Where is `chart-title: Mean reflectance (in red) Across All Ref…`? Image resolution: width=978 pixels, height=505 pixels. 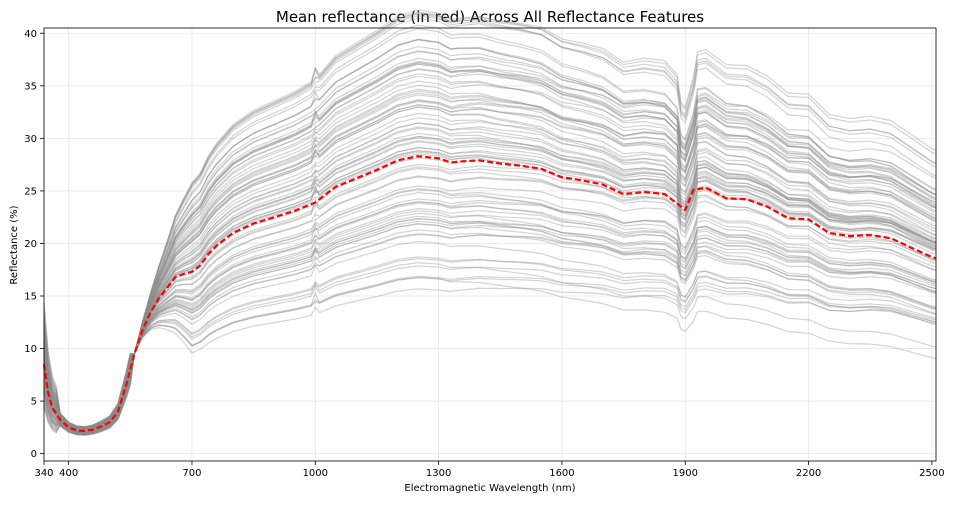 chart-title: Mean reflectance (in red) Across All Ref… is located at coordinates (490, 17).